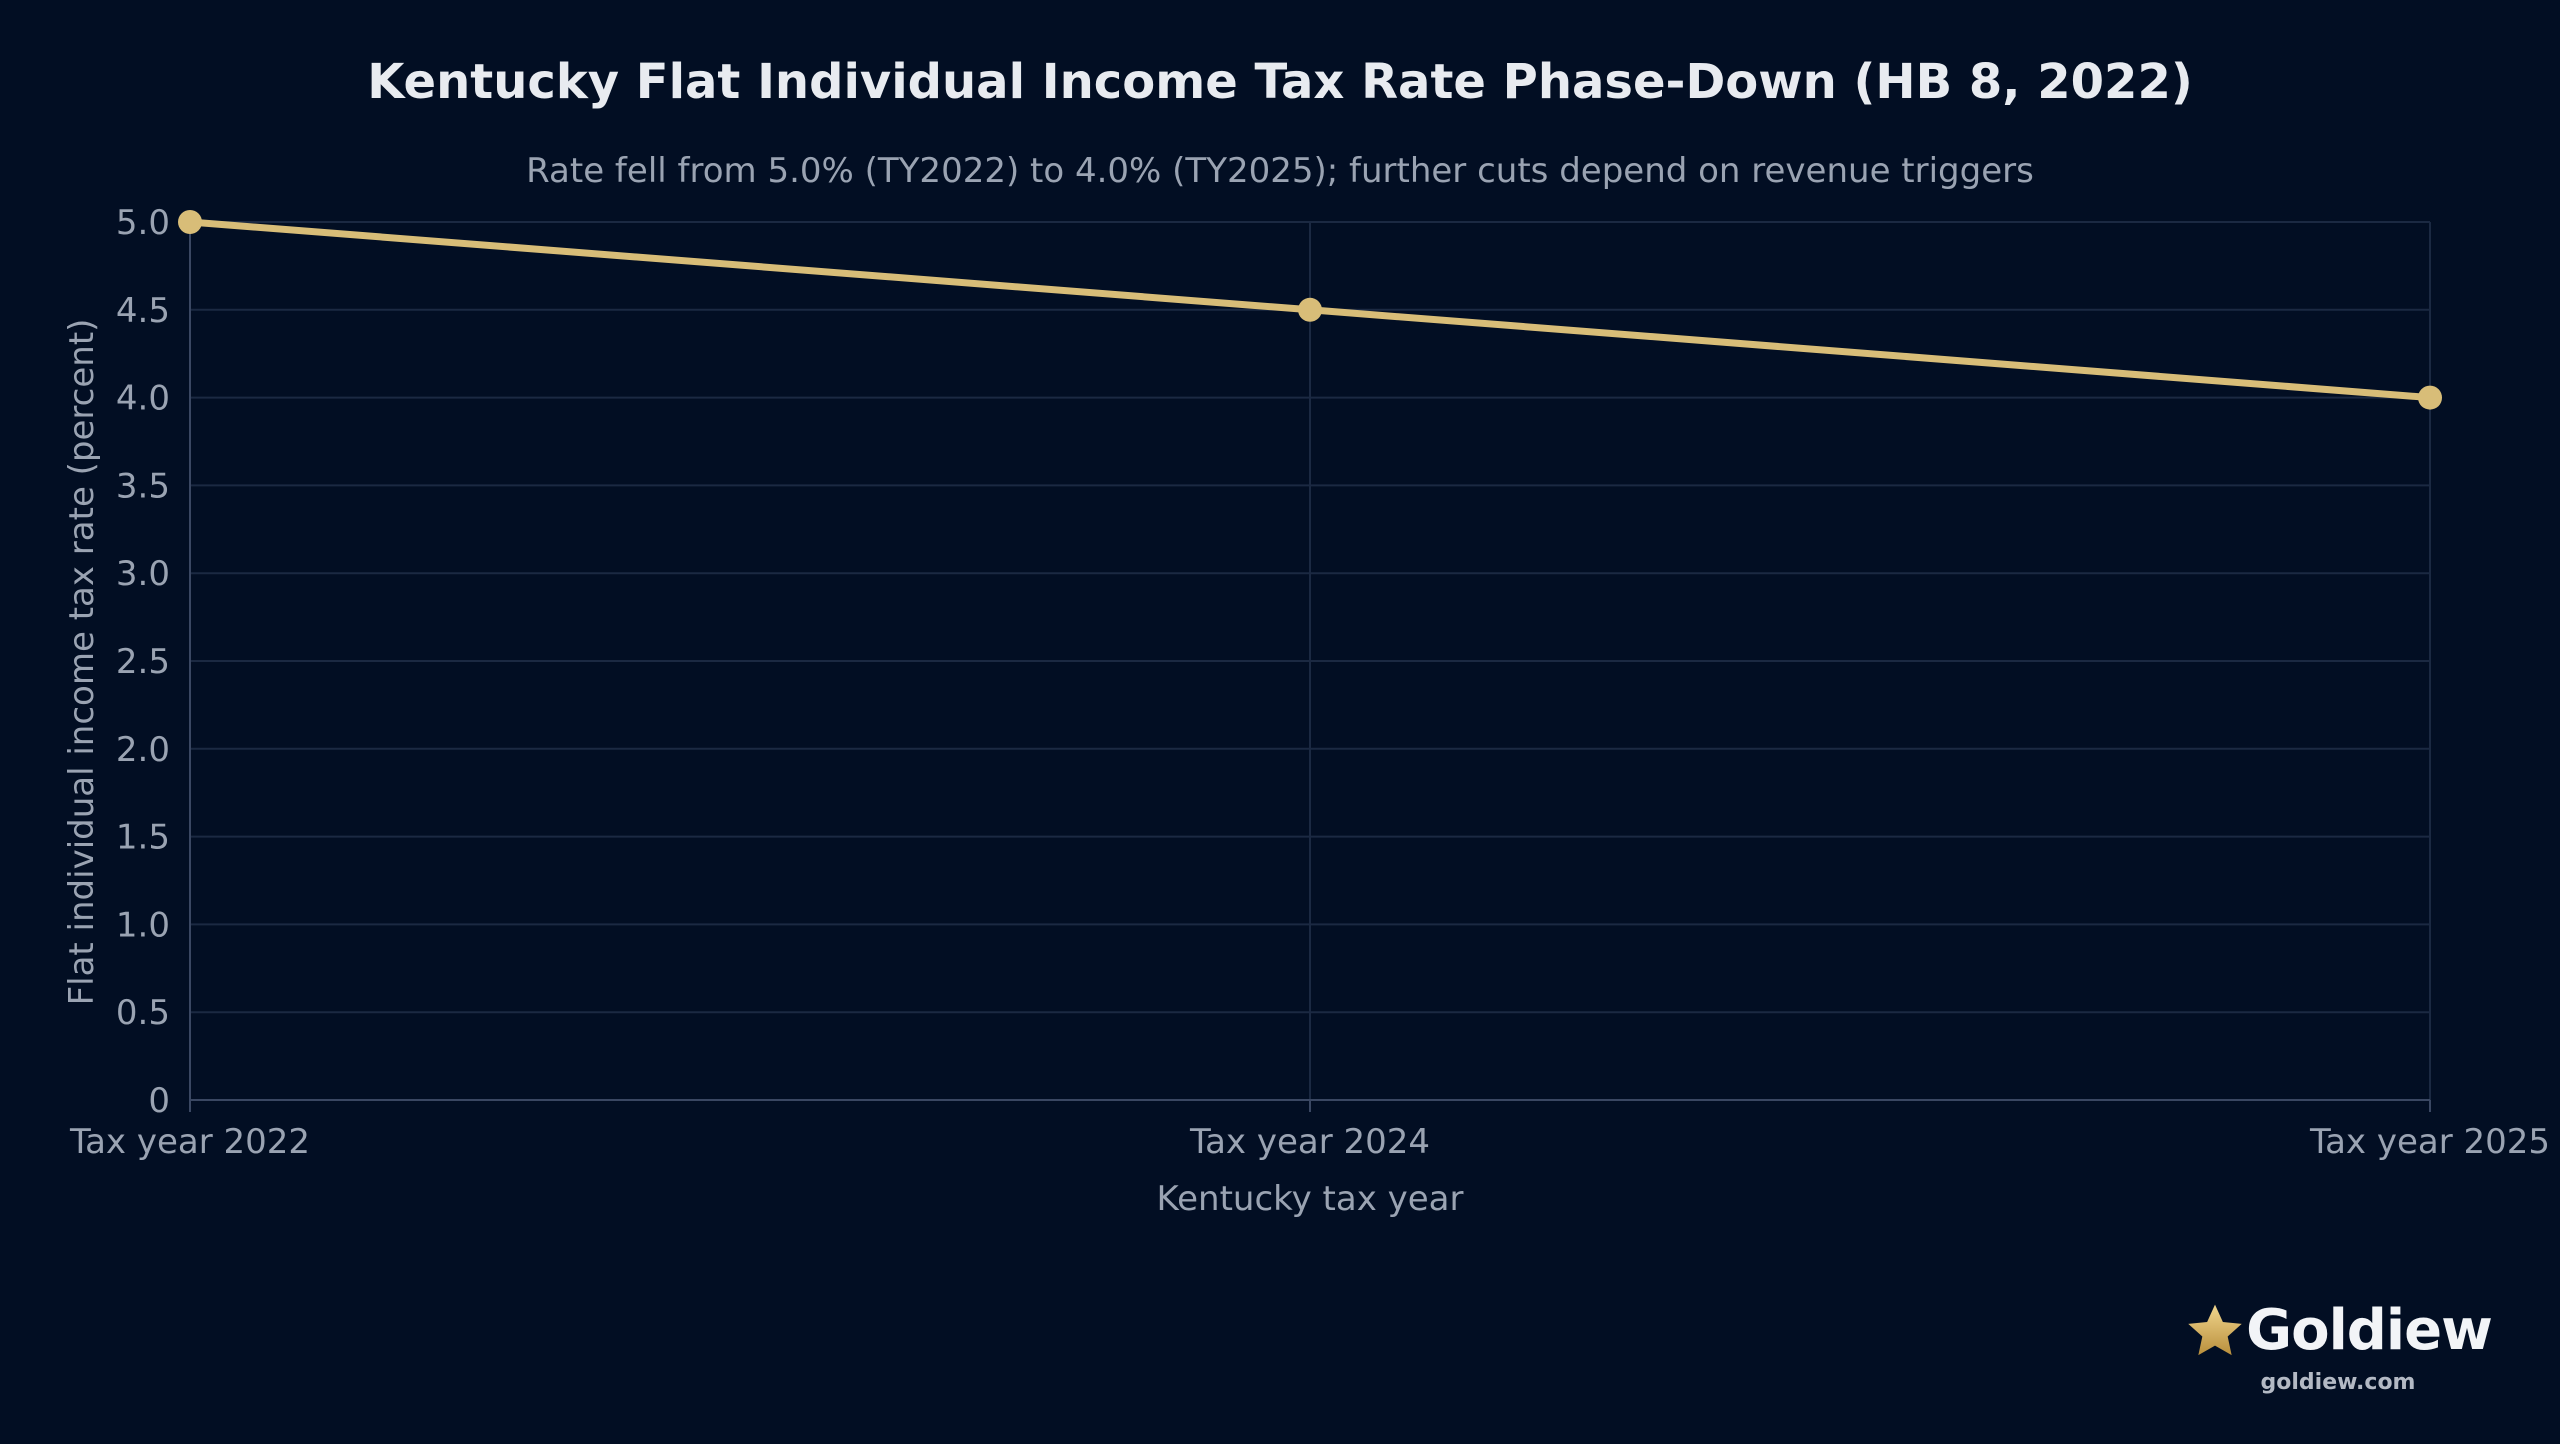 The image size is (2560, 1444). What do you see at coordinates (143, 1013) in the screenshot?
I see `y-tick-label: 0.5` at bounding box center [143, 1013].